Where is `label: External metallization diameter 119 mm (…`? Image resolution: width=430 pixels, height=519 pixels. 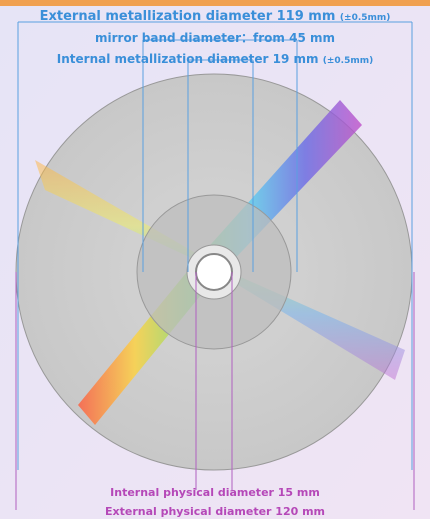
label: External metallization diameter 119 mm (… is located at coordinates (215, 16).